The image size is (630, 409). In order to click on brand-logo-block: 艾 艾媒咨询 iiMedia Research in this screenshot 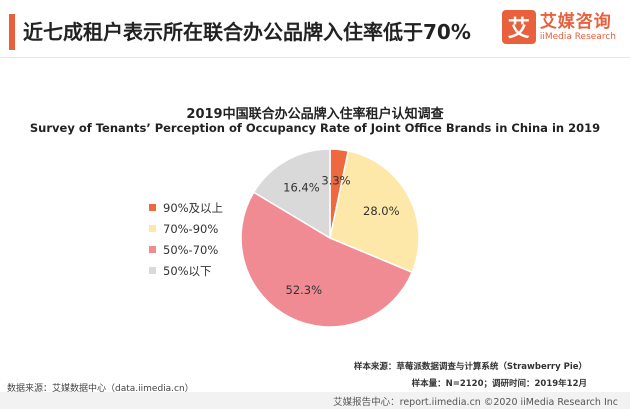, I will do `click(558, 27)`.